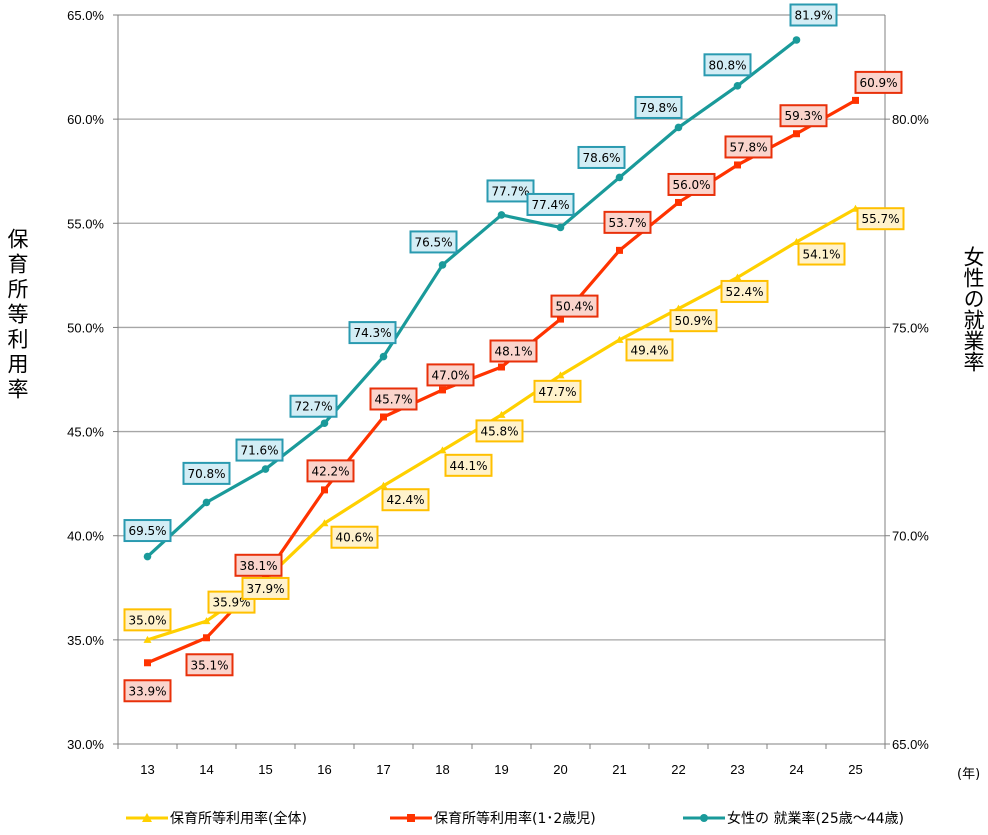 The image size is (988, 835). I want to click on left-tick-label: 50.0%, so click(85, 327).